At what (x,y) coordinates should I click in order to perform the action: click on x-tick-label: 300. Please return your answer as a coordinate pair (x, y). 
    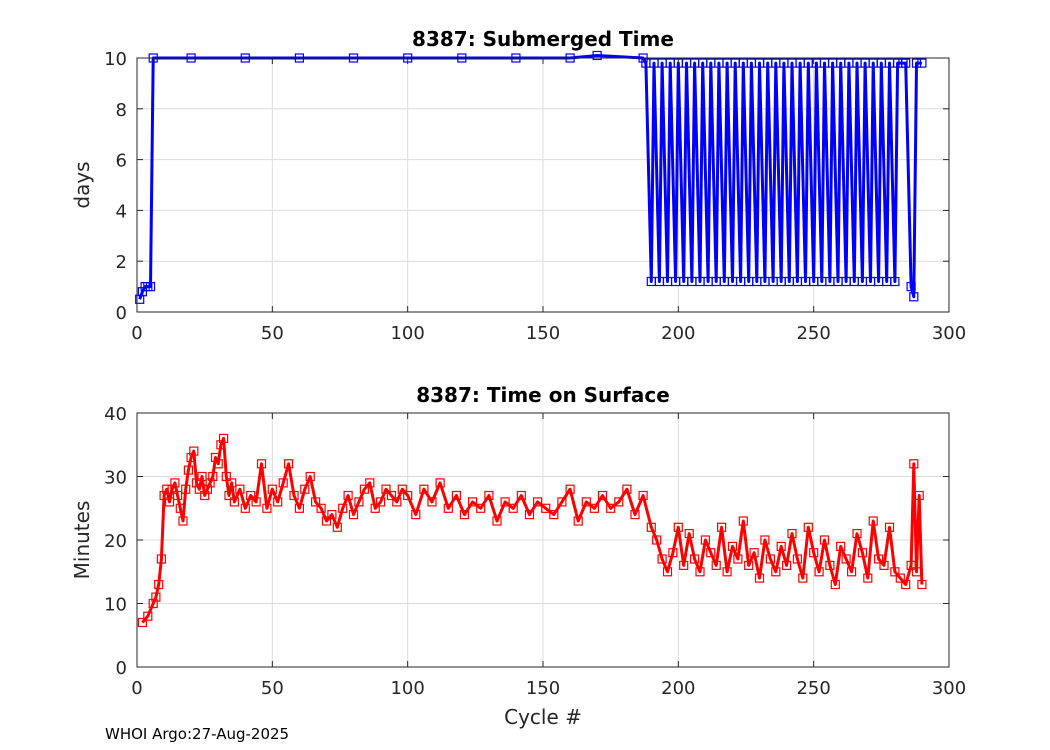
    Looking at the image, I should click on (949, 688).